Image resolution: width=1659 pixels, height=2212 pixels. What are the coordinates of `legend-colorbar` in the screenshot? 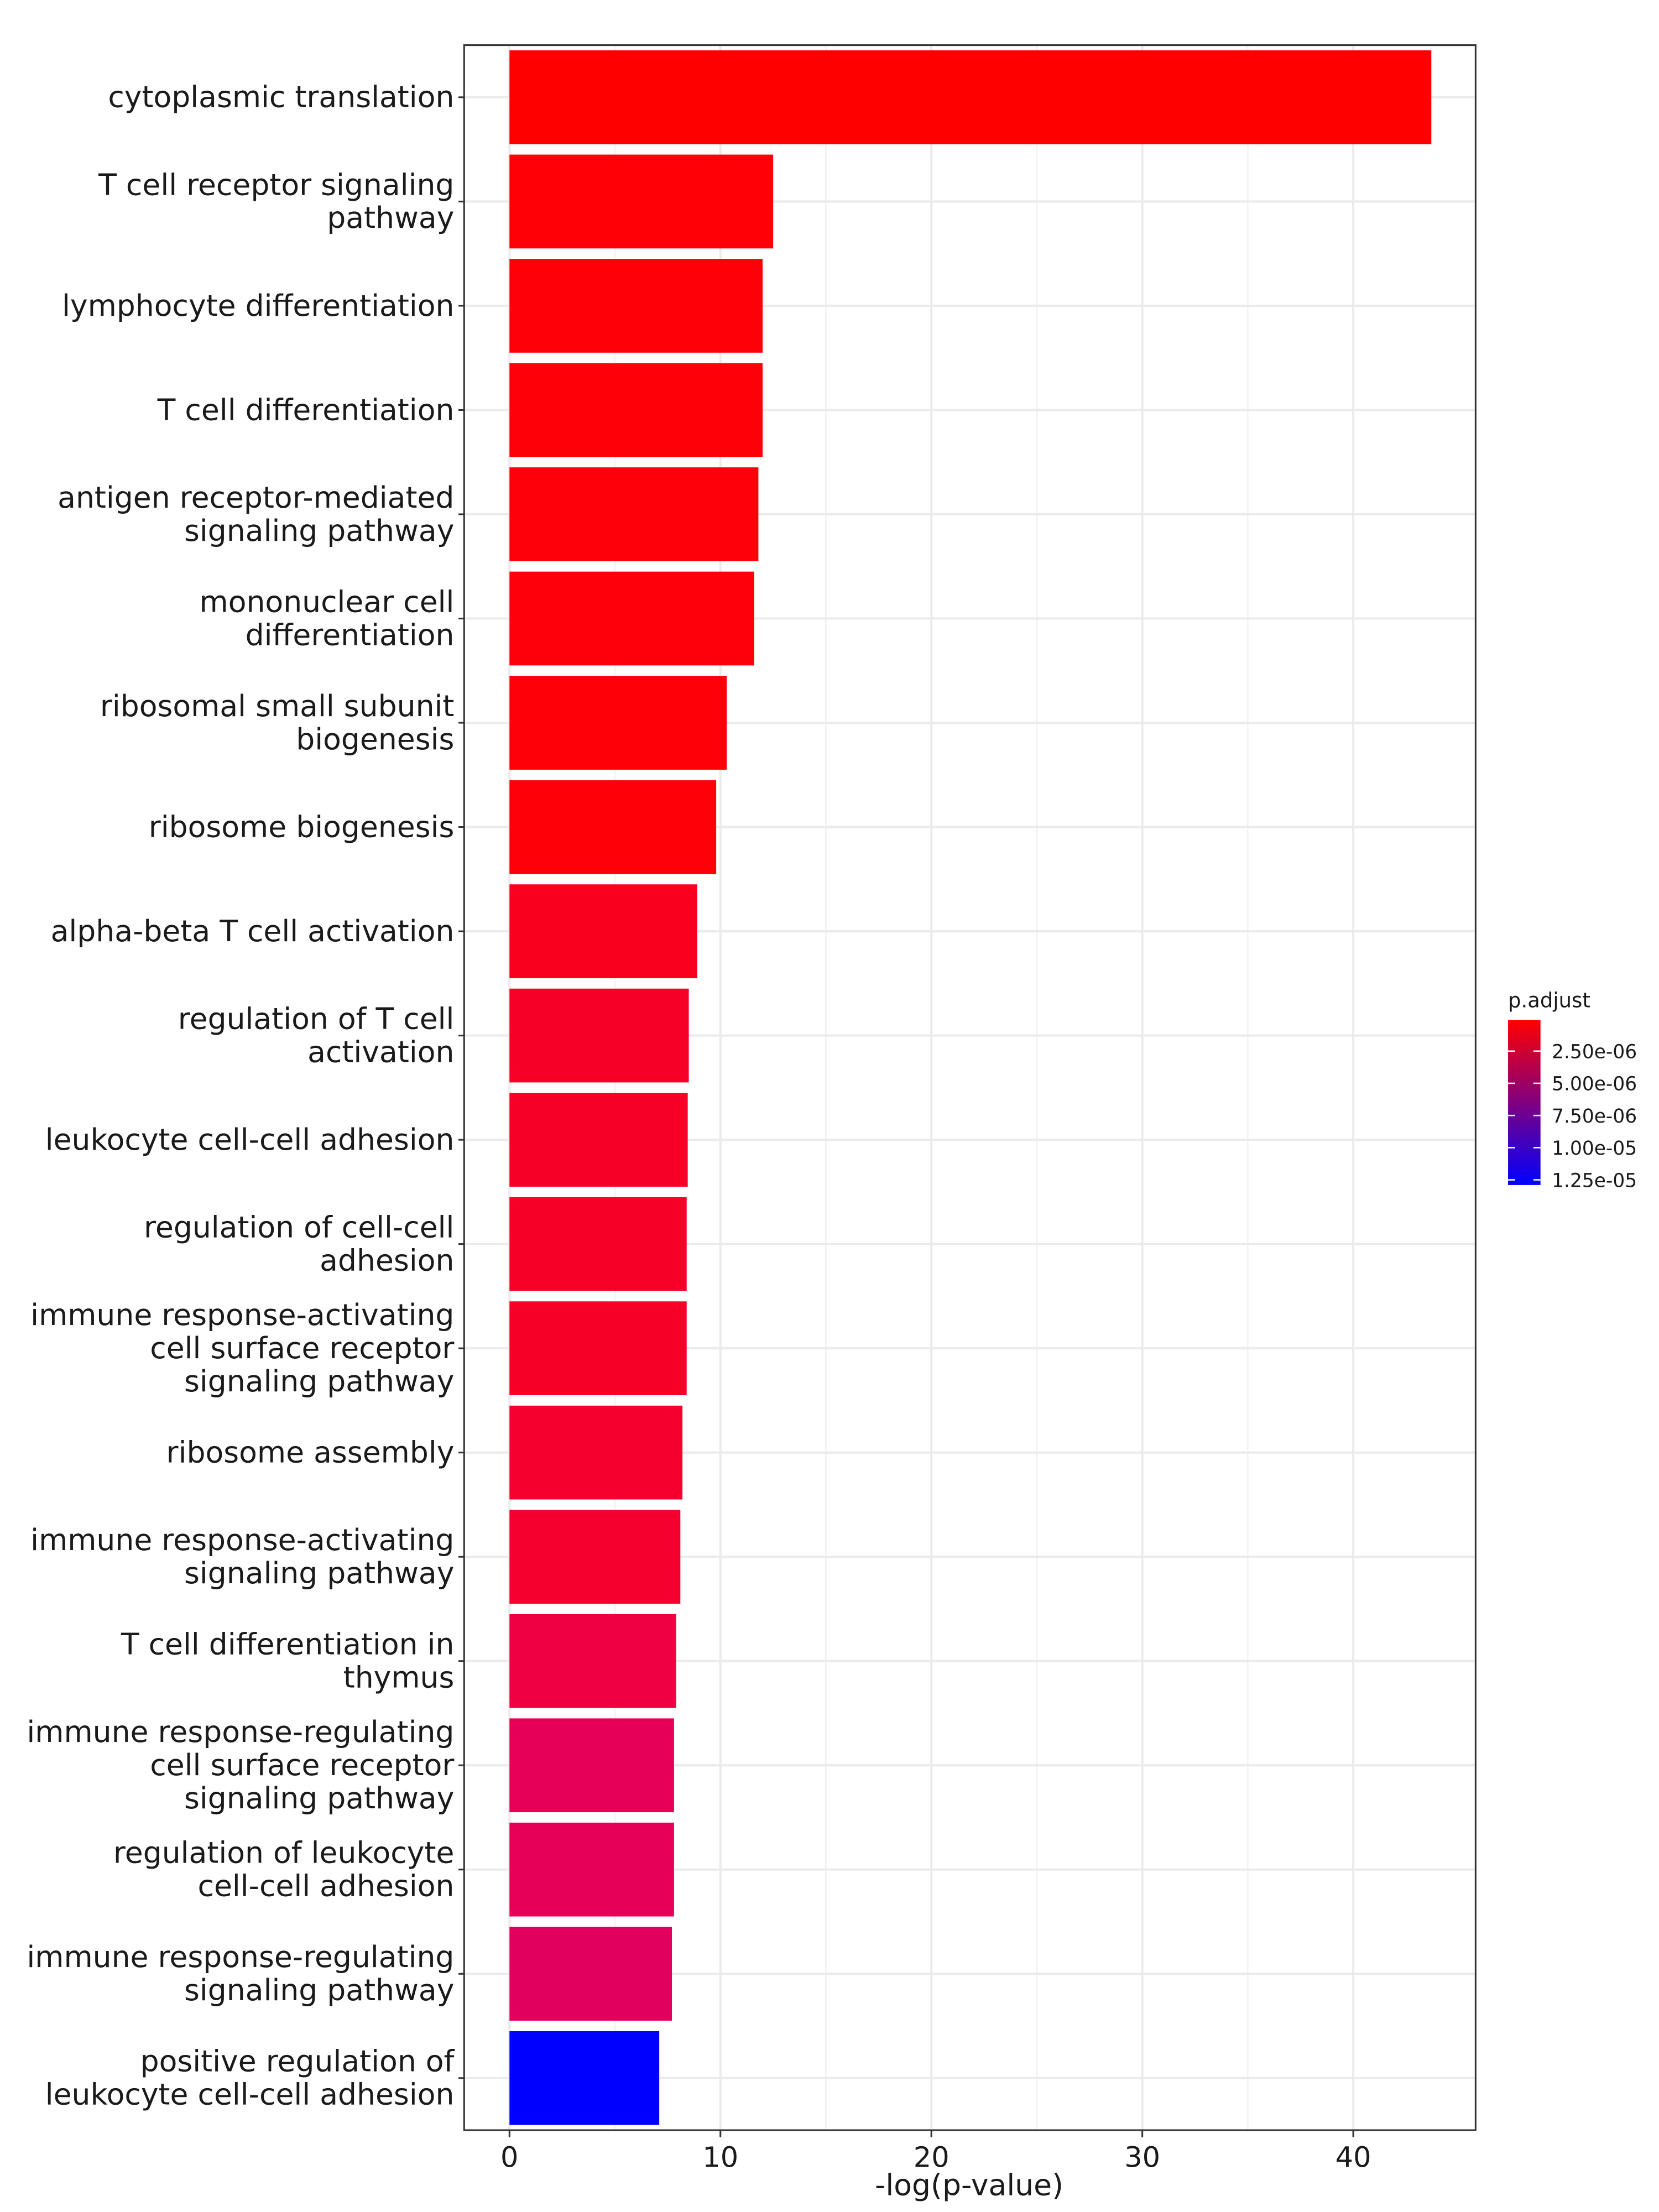 It's located at (1524, 1103).